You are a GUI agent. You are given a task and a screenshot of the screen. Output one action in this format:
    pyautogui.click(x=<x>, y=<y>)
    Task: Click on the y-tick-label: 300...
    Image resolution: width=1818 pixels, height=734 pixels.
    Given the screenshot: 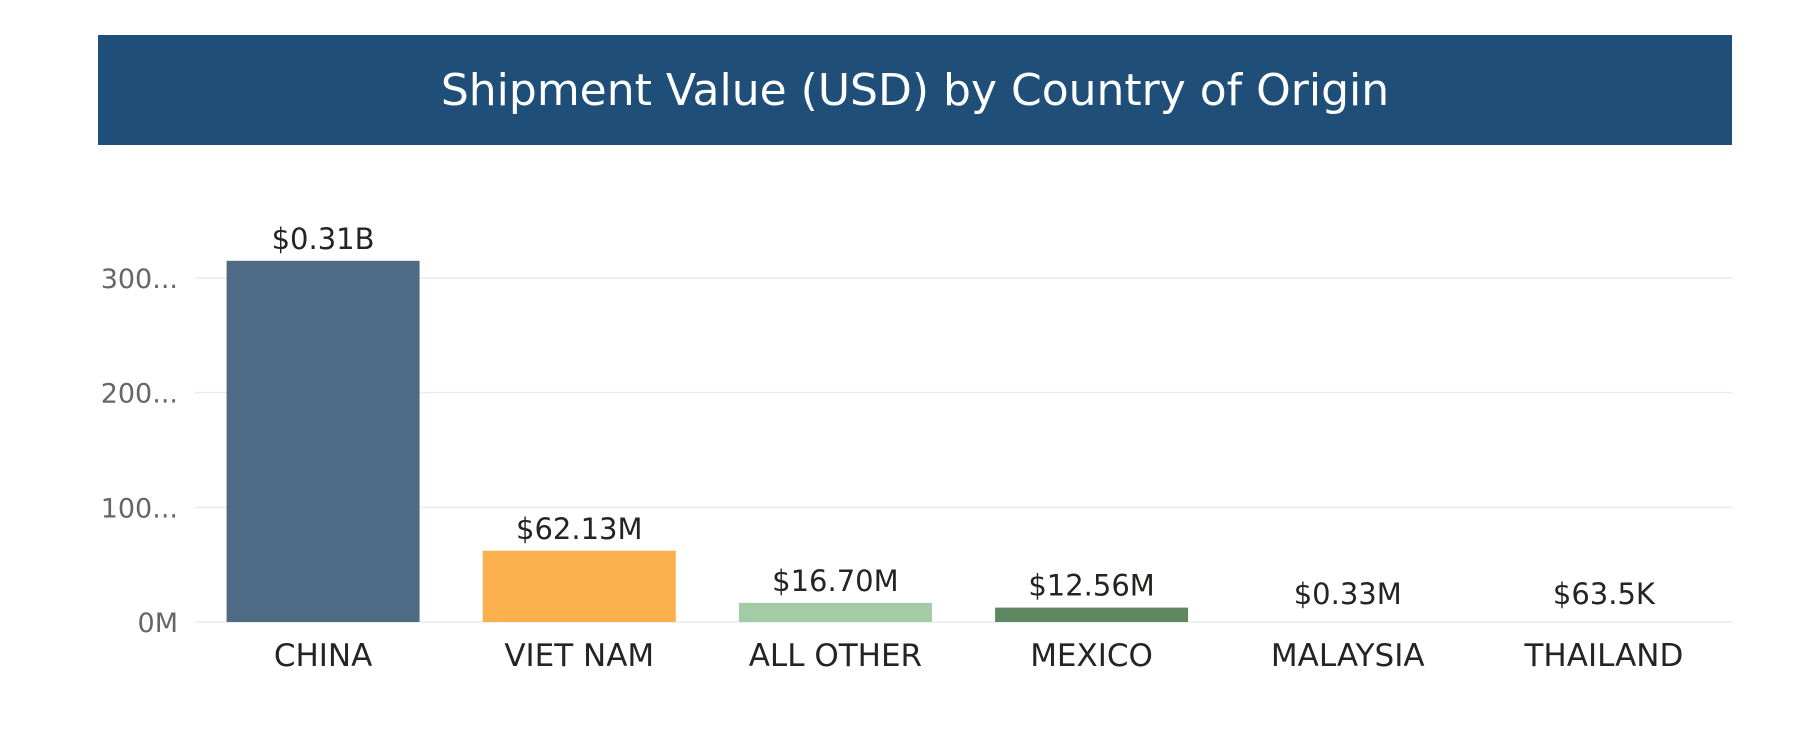 What is the action you would take?
    pyautogui.click(x=139, y=279)
    